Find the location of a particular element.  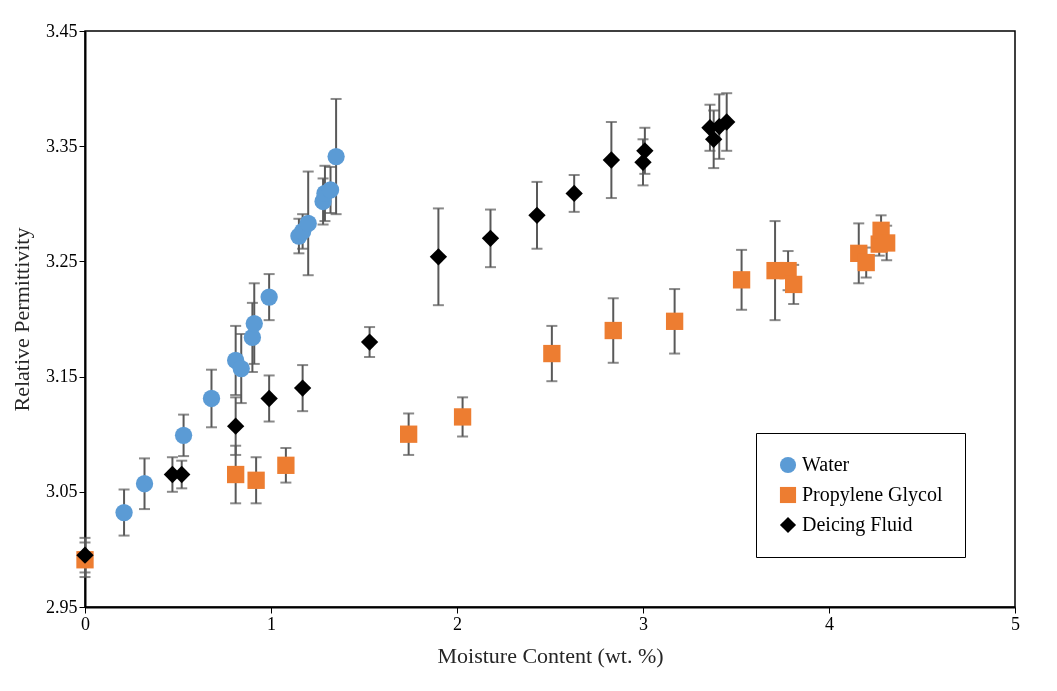

y-tick-label: 2.95 is located at coordinates (62, 606).